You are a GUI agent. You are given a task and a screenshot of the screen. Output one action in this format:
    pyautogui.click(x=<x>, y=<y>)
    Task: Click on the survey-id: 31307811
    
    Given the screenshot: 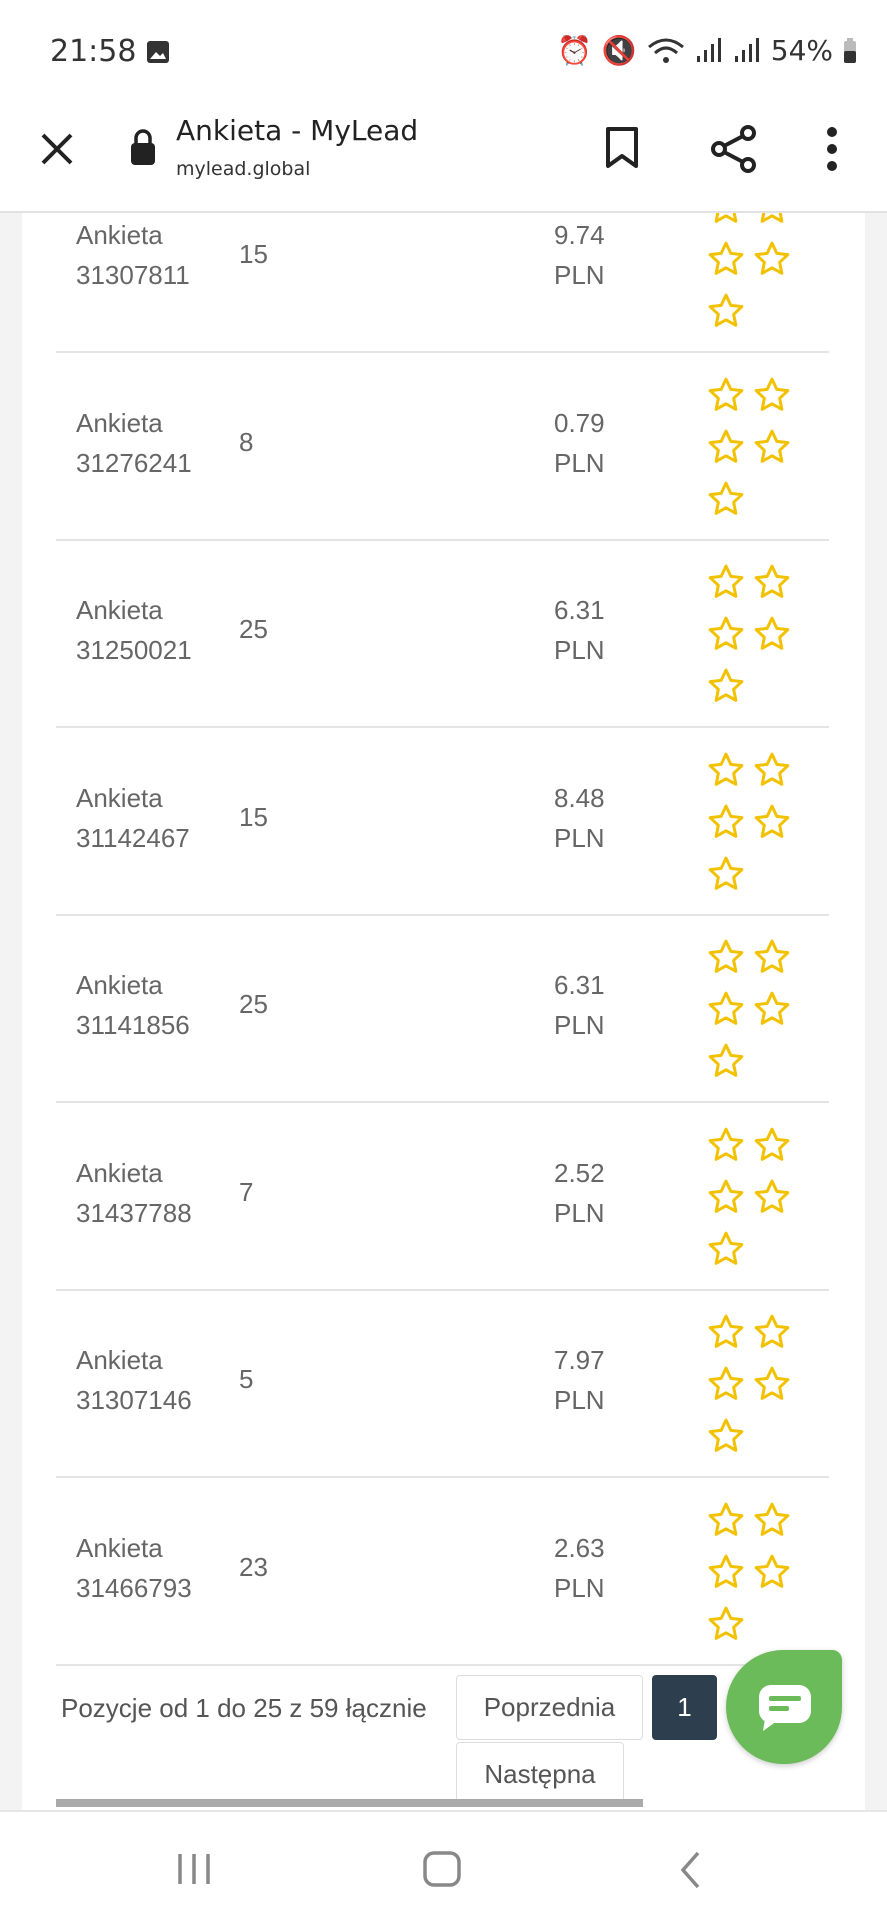 What is the action you would take?
    pyautogui.click(x=133, y=275)
    